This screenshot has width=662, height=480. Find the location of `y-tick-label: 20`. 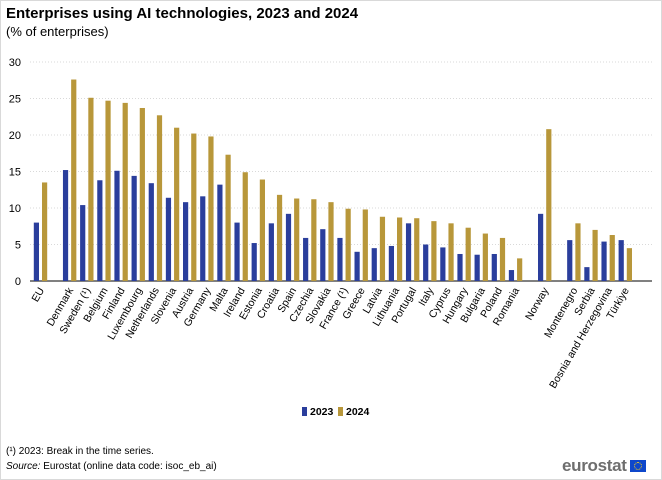

y-tick-label: 20 is located at coordinates (15, 136).